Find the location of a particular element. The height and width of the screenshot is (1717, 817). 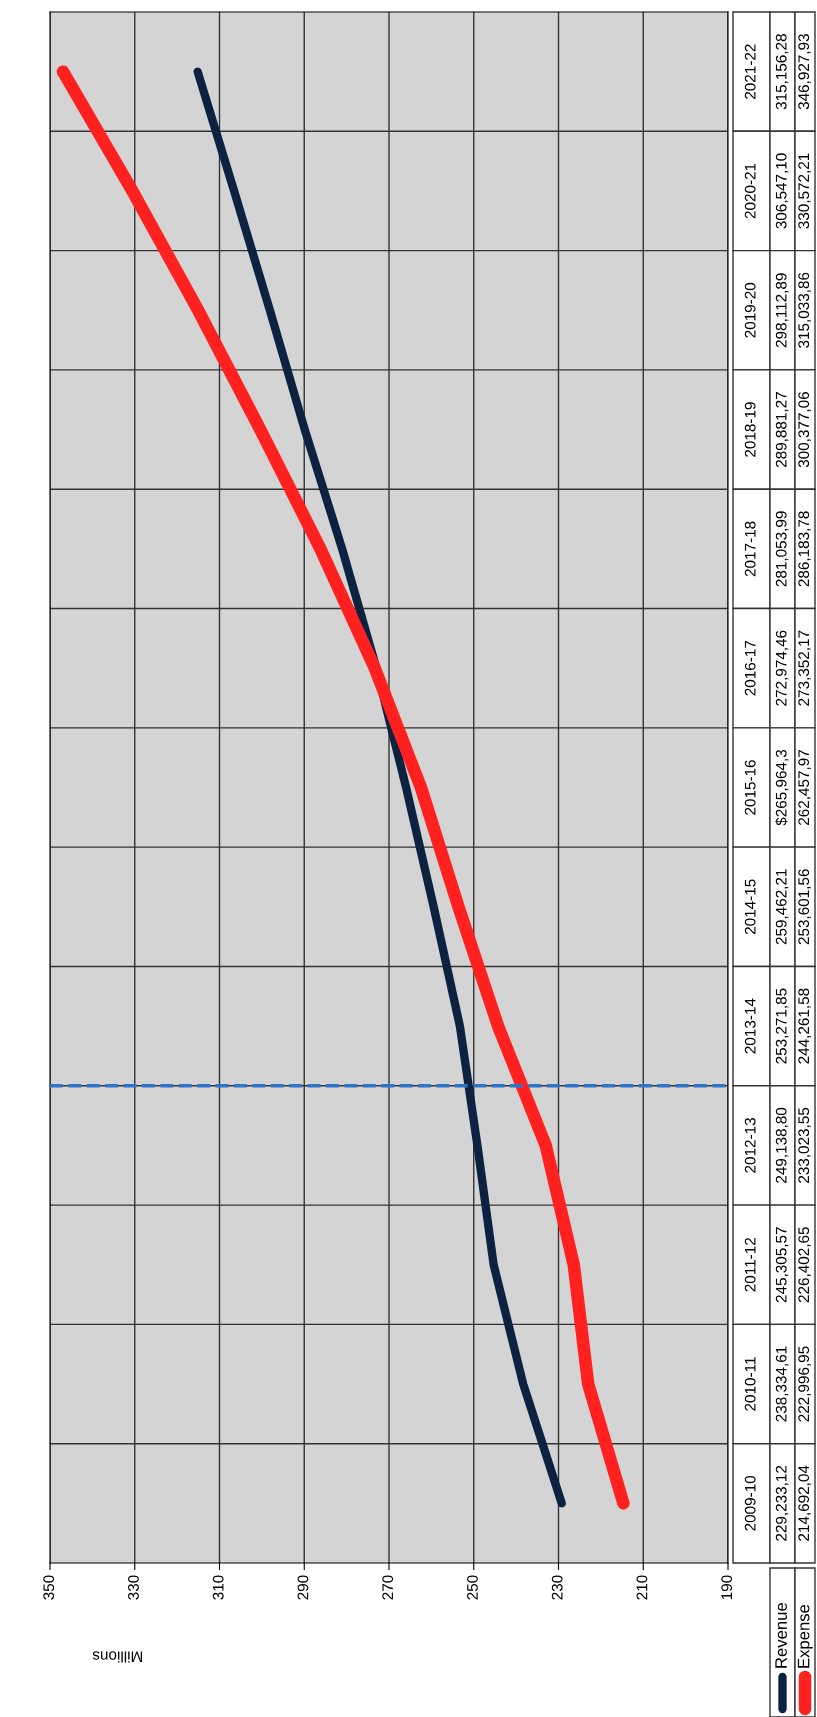

data-label: 273,352,17 is located at coordinates (804, 668).